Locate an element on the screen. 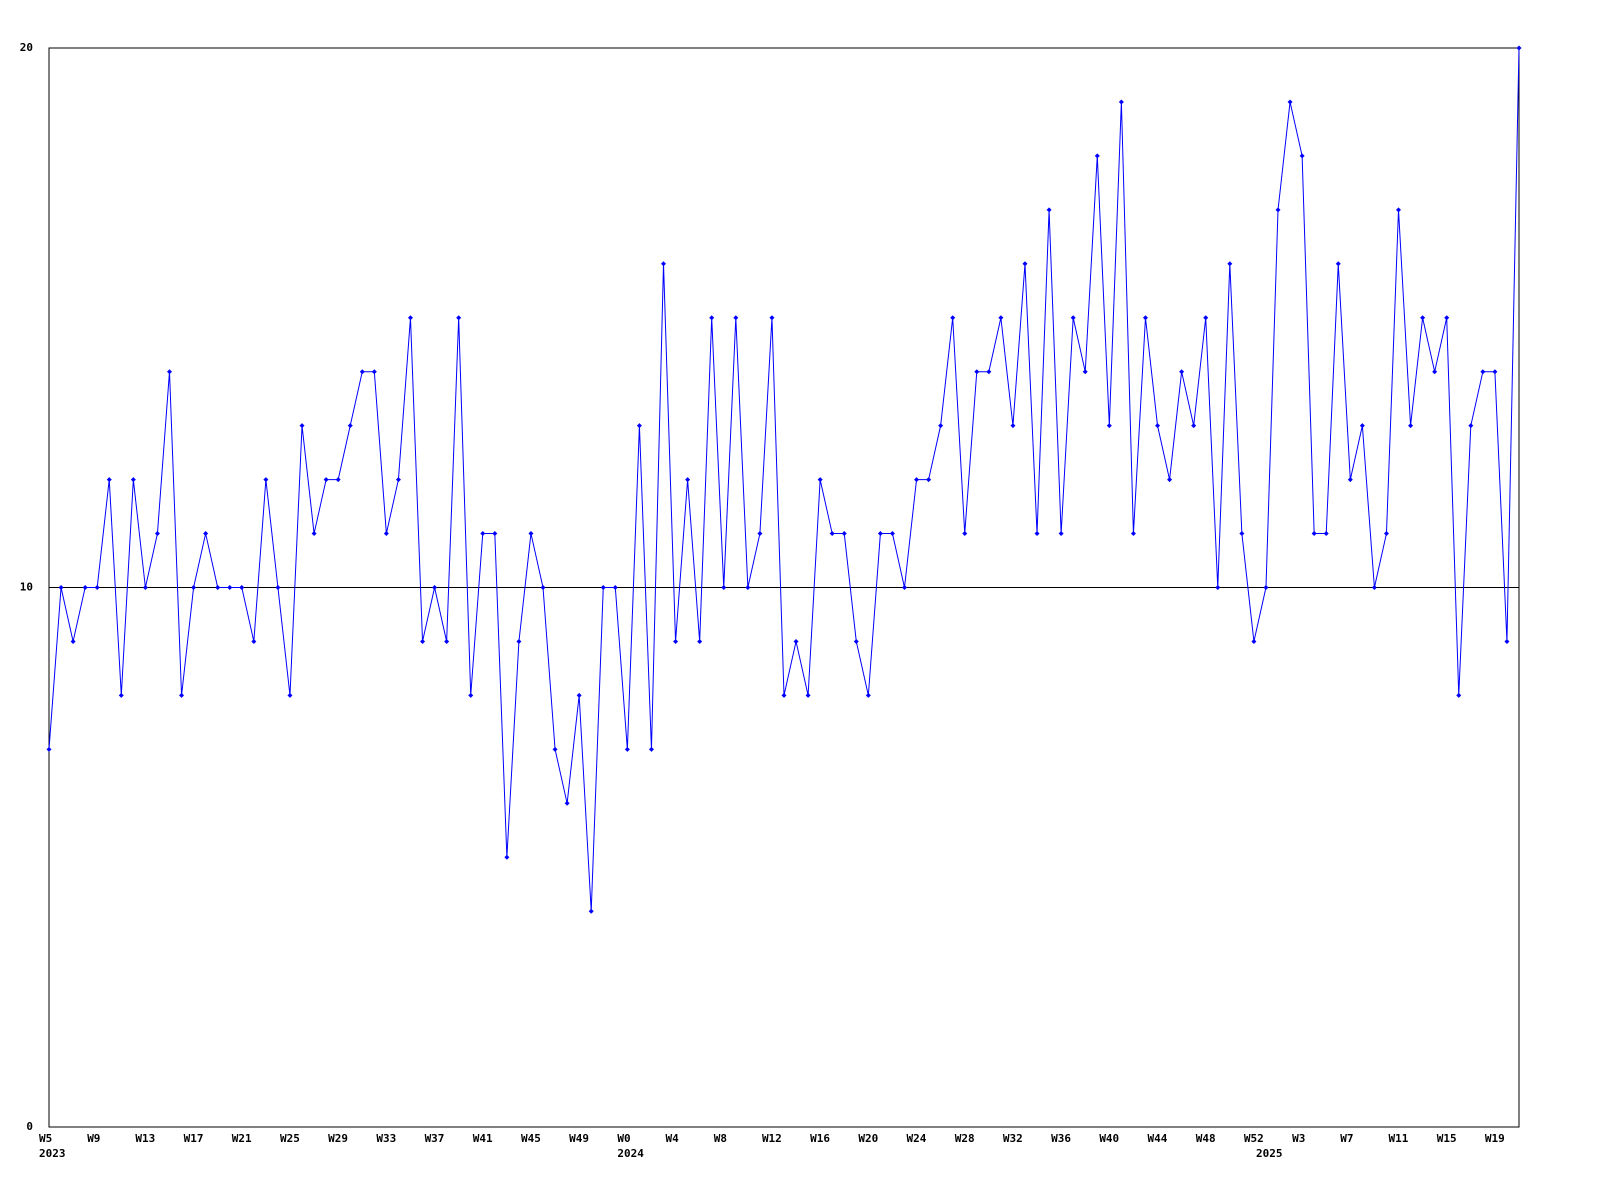  x-tick-label: W29 is located at coordinates (338, 1138).